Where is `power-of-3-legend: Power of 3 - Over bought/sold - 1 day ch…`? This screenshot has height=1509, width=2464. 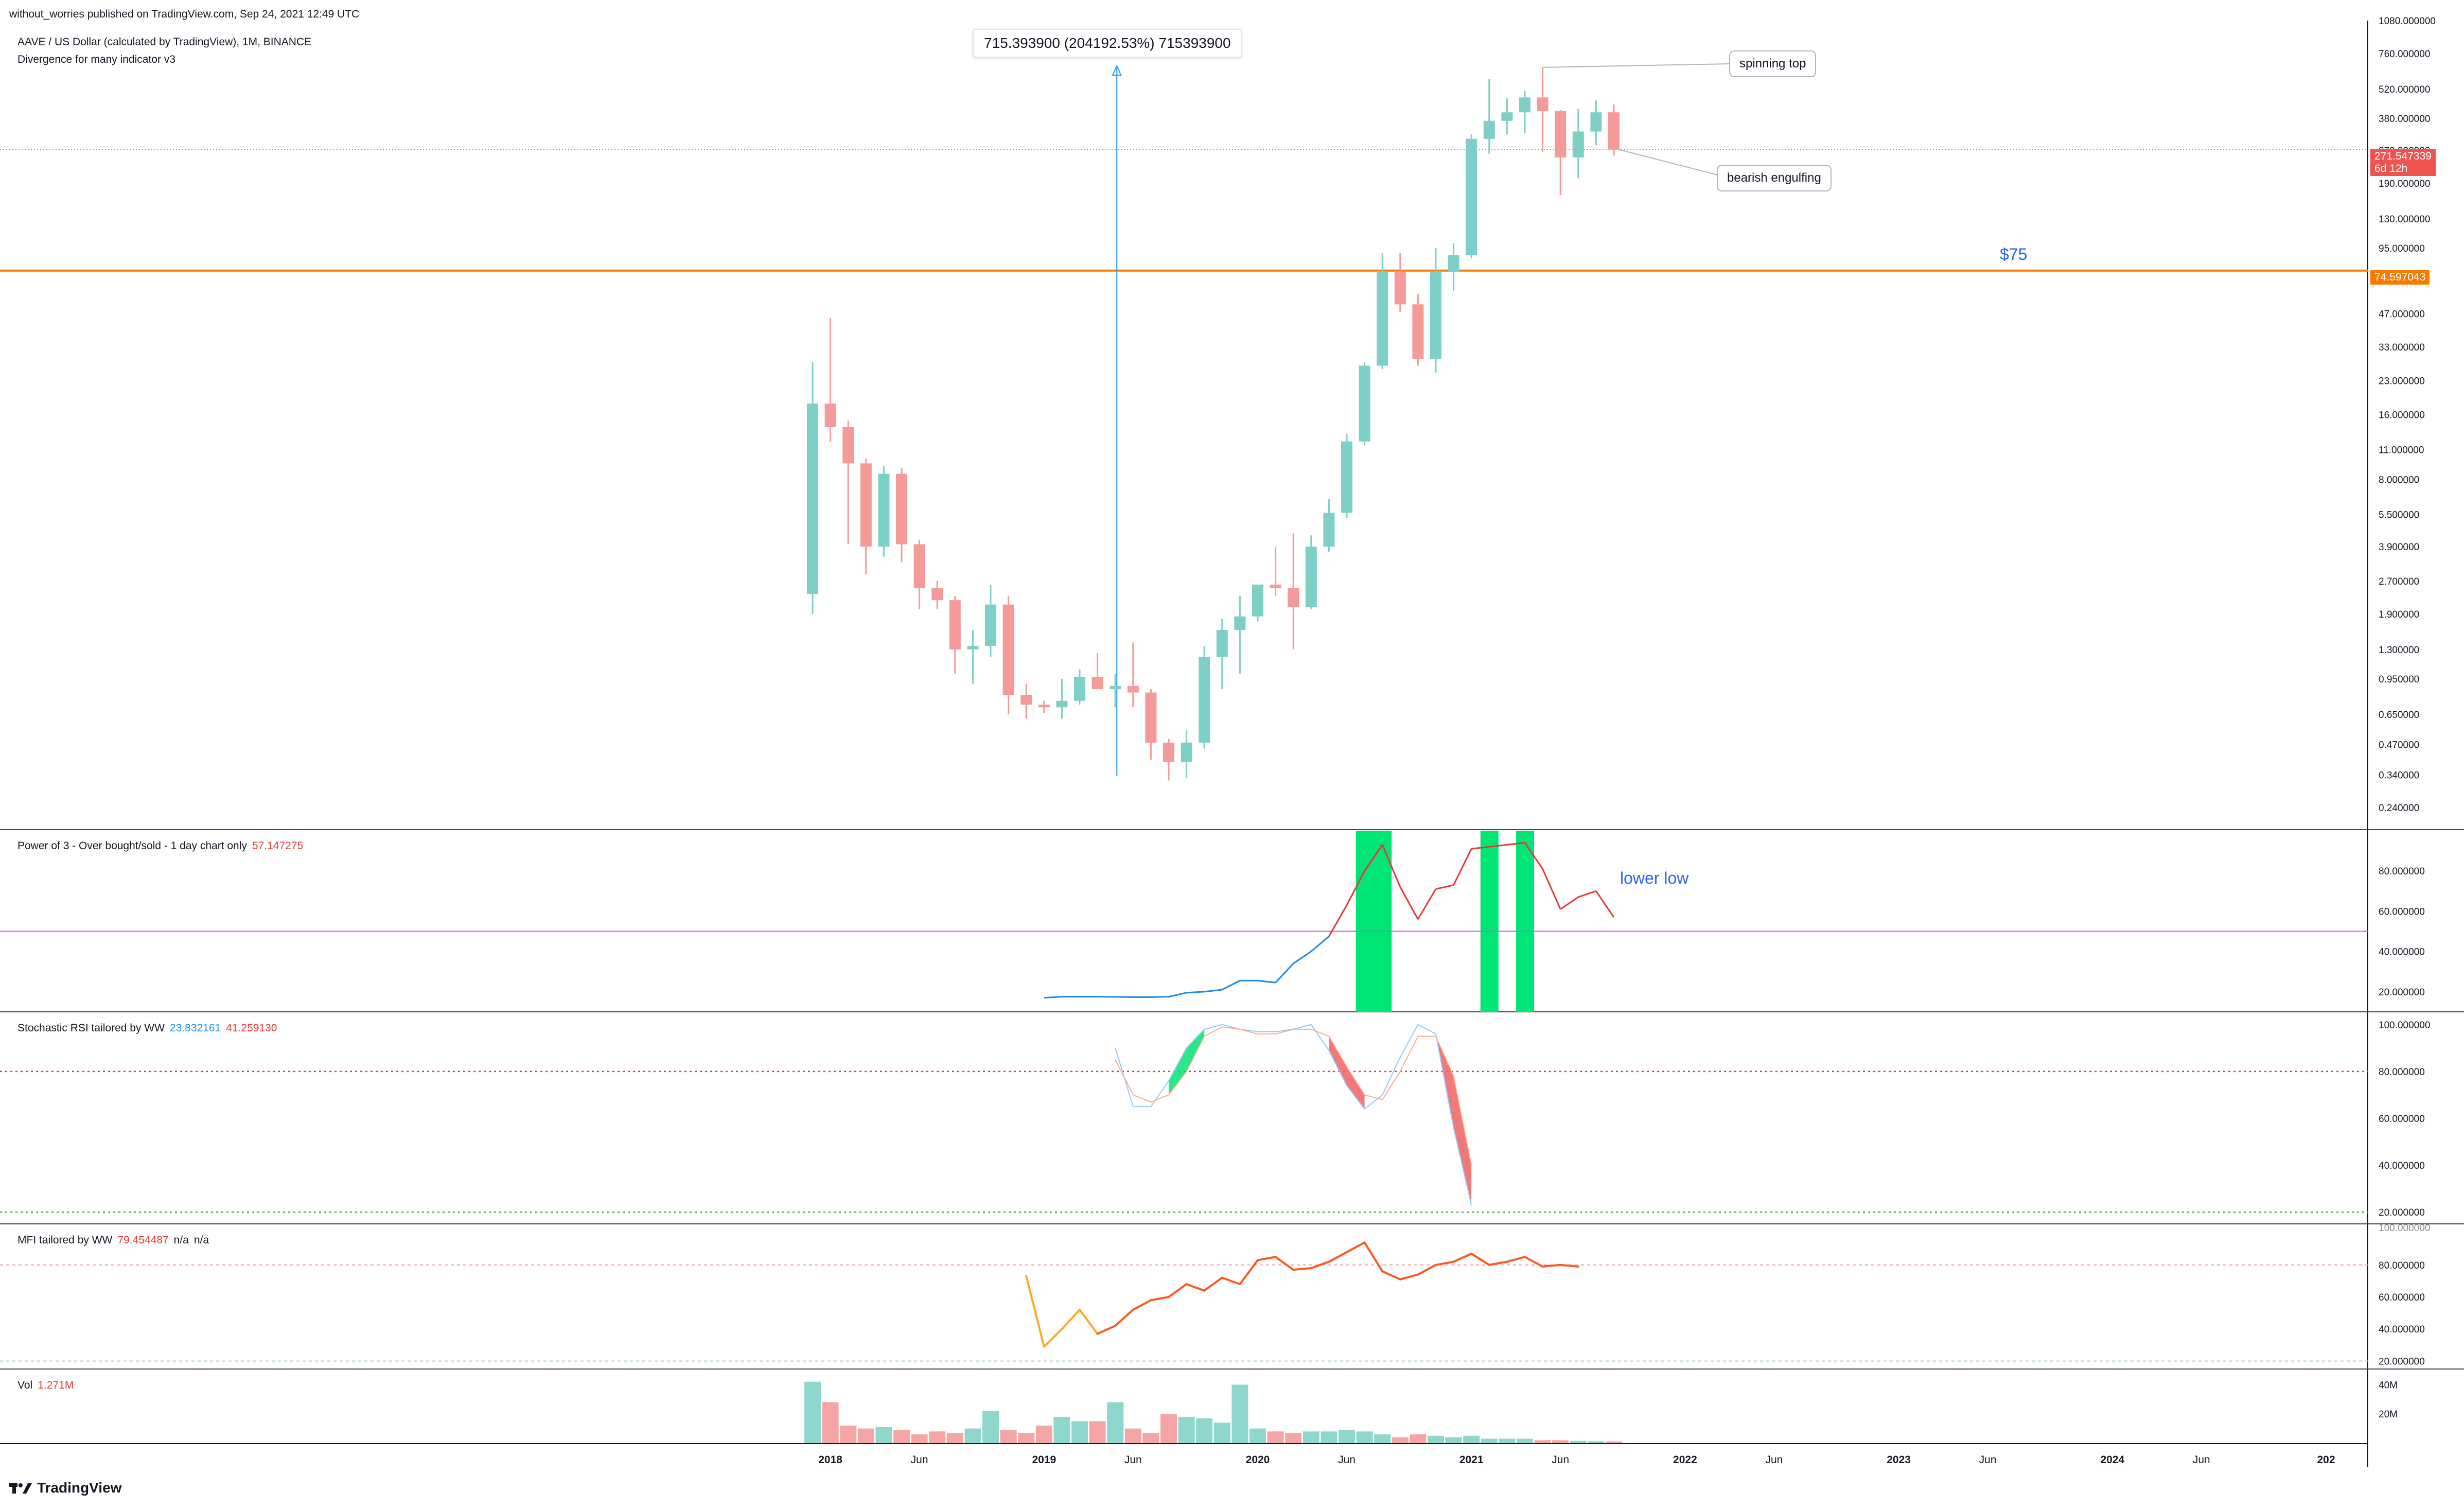 power-of-3-legend: Power of 3 - Over bought/sold - 1 day ch… is located at coordinates (160, 846).